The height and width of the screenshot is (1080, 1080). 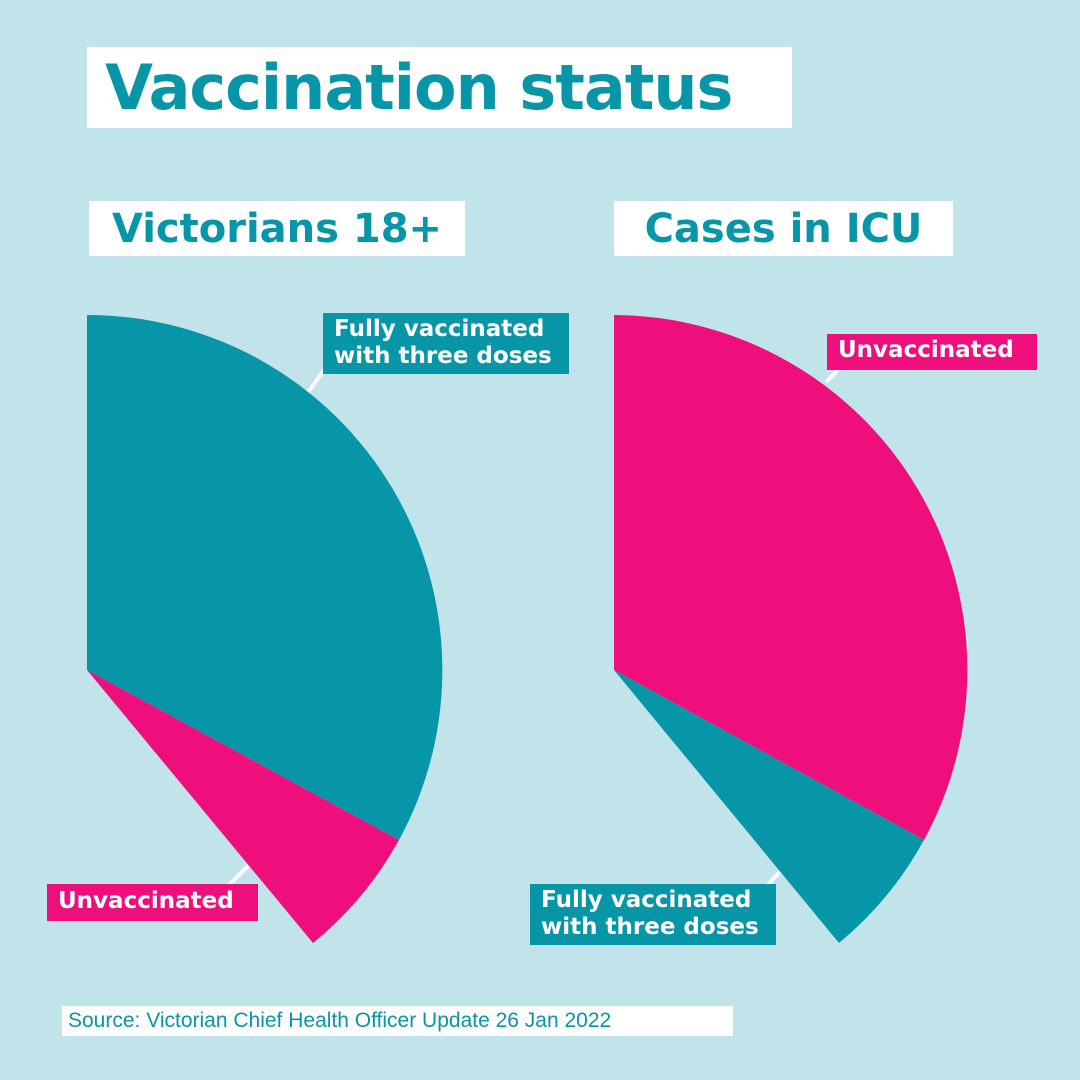 What do you see at coordinates (146, 901) in the screenshot?
I see `label-left-unvaccinated-text: Unvaccinated` at bounding box center [146, 901].